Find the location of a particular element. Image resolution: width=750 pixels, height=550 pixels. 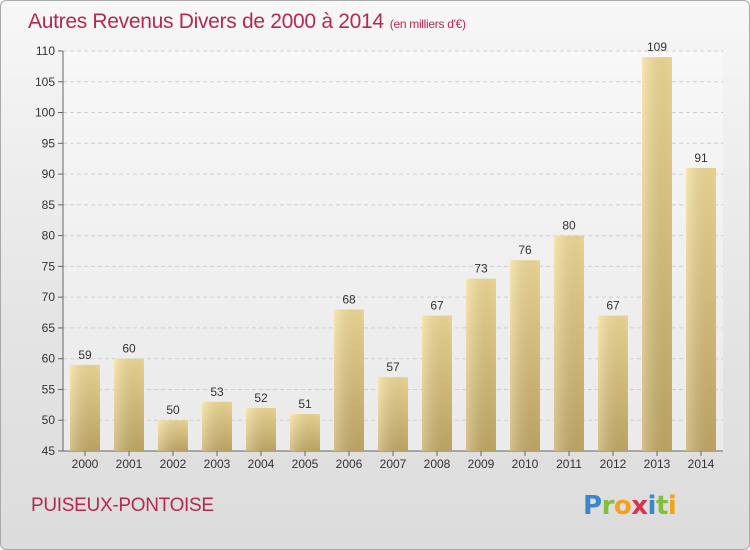

y-tick-label: 65 is located at coordinates (49, 328).